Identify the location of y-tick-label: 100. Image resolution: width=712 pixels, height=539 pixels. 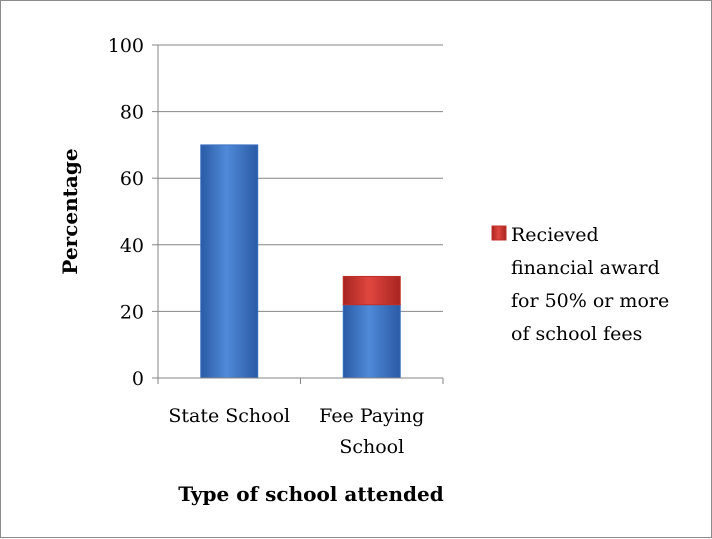
(126, 46).